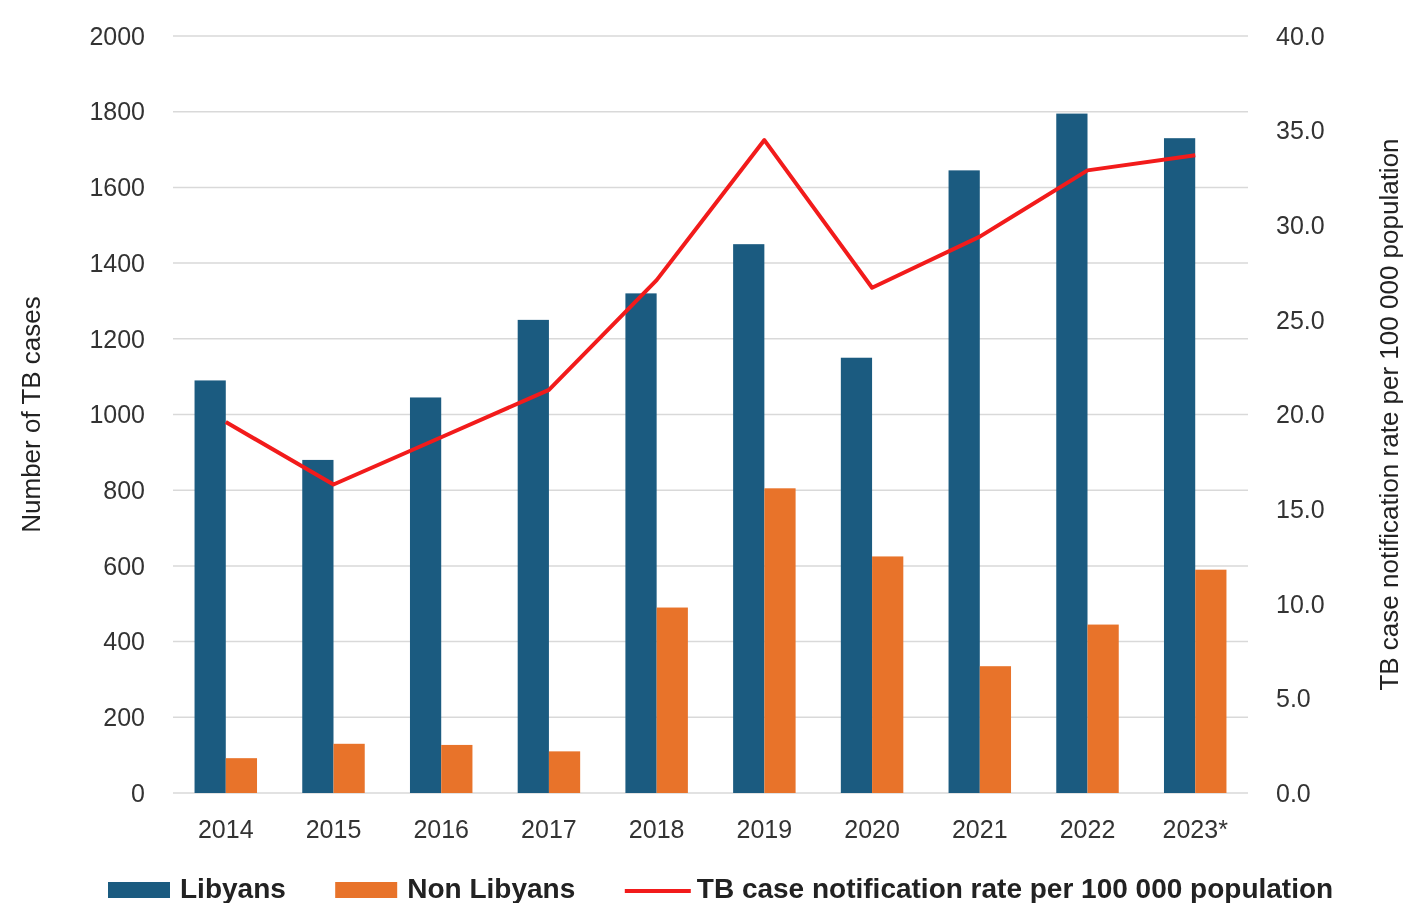 The image size is (1419, 905). Describe the element at coordinates (1015, 888) in the screenshot. I see `legend-label: TB case notification rate per 100 000 population` at that location.